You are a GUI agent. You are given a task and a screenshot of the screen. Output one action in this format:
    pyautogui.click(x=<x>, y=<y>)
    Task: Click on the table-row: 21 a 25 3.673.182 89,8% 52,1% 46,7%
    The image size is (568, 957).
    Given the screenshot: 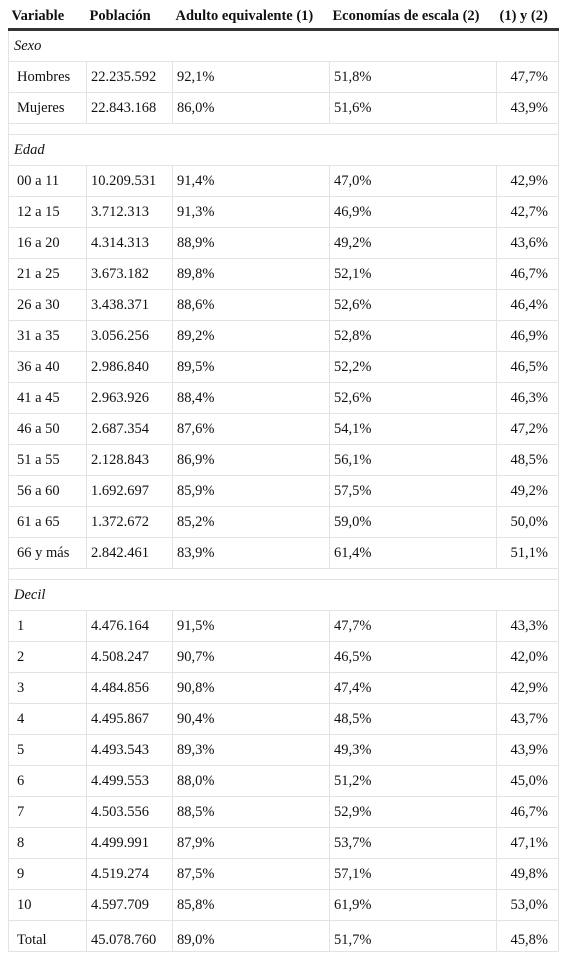 What is the action you would take?
    pyautogui.click(x=283, y=274)
    